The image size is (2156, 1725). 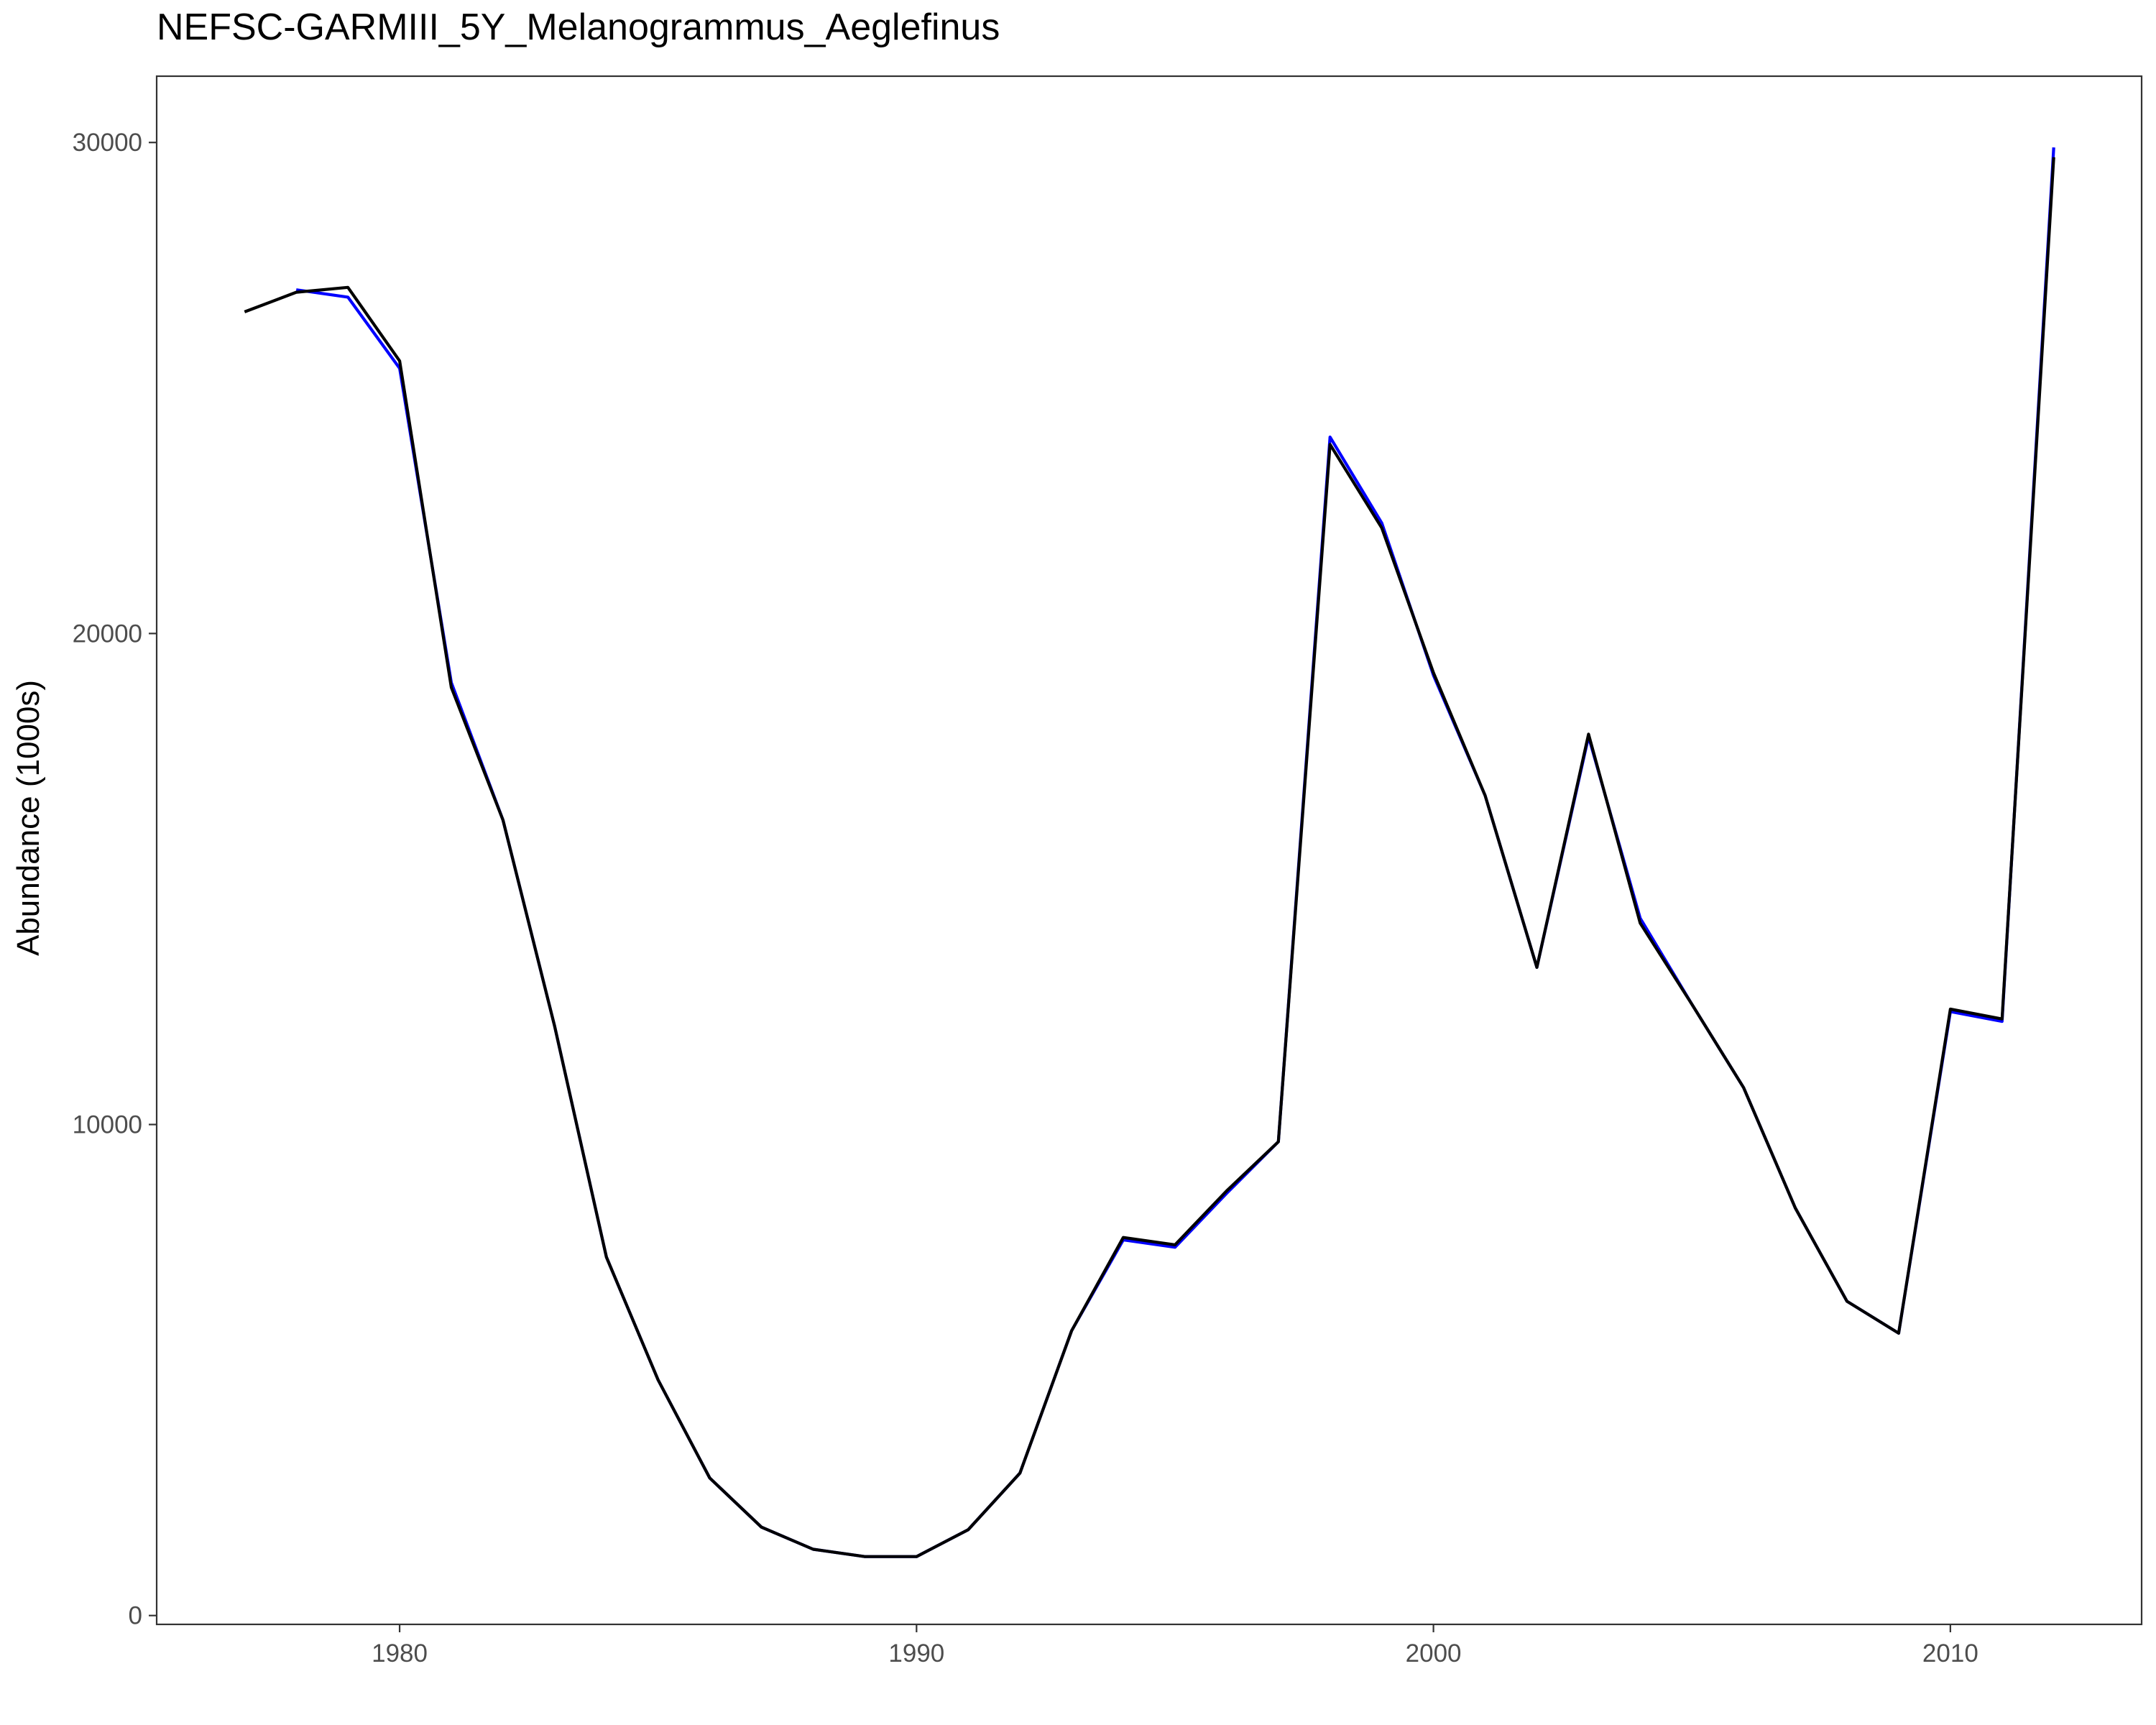 I want to click on x-tick-label-1980: 1980, so click(x=400, y=1653).